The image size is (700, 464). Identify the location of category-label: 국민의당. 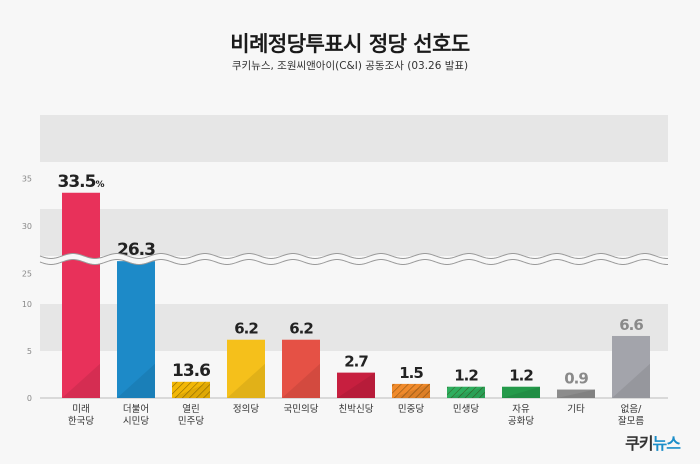
(301, 409).